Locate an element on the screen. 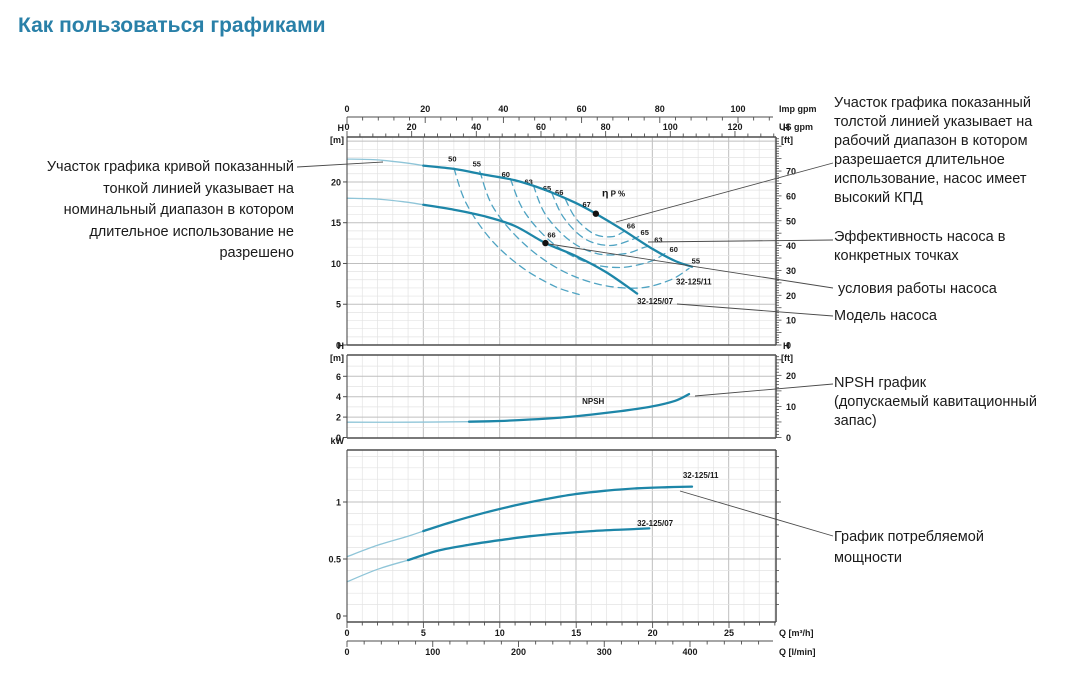  svg-text: 4 is located at coordinates (338, 397).